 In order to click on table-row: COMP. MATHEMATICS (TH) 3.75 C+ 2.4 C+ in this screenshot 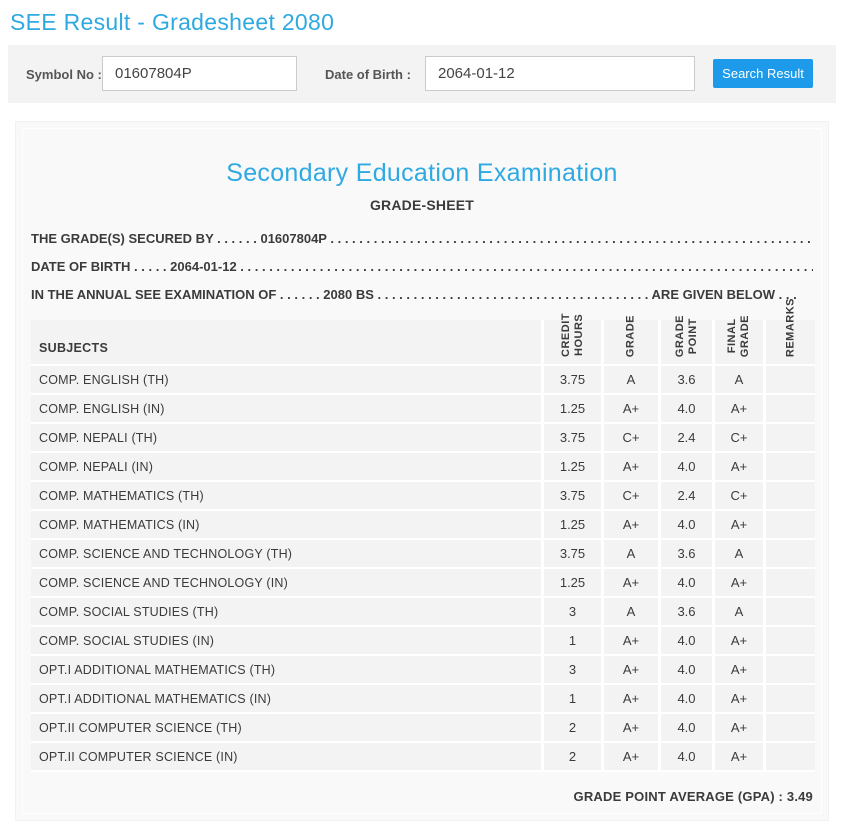, I will do `click(423, 496)`.